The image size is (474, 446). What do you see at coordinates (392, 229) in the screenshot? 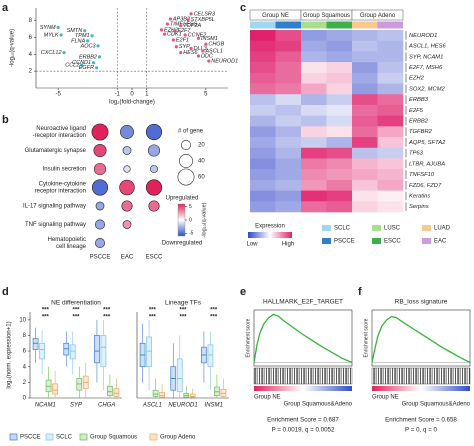
I see `legend-label: LUSC` at bounding box center [392, 229].